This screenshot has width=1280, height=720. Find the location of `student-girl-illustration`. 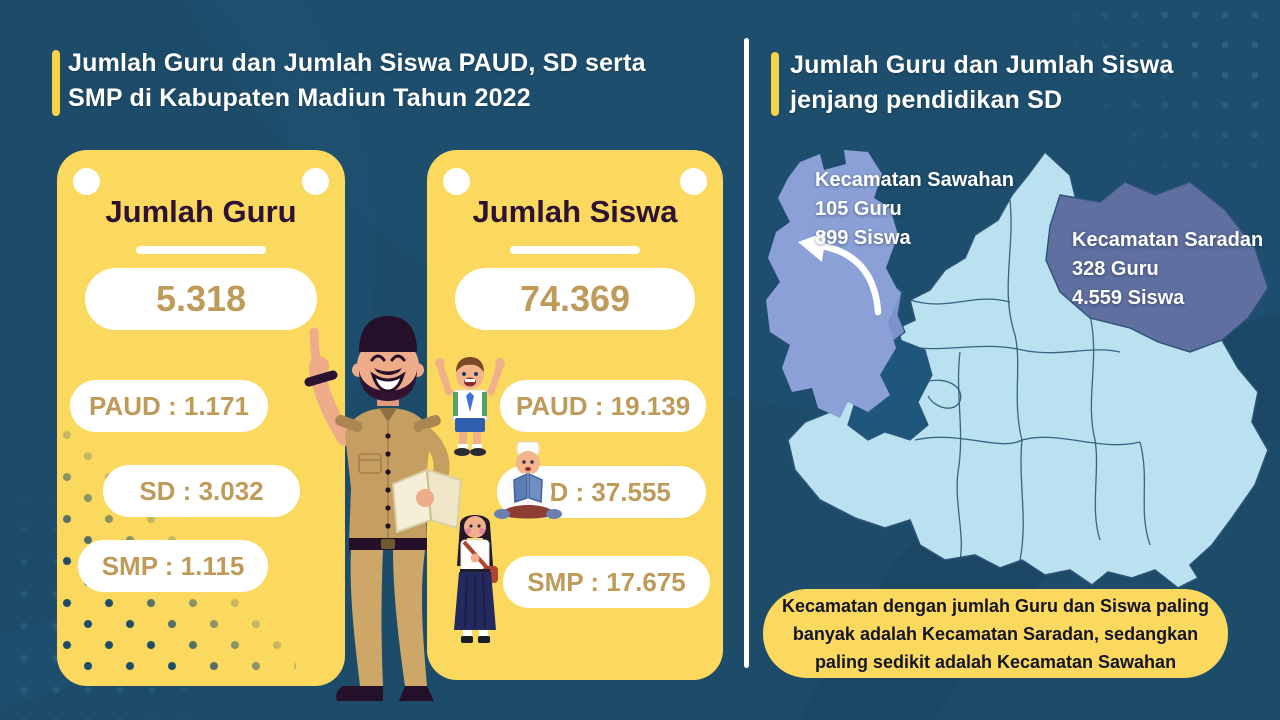

student-girl-illustration is located at coordinates (476, 579).